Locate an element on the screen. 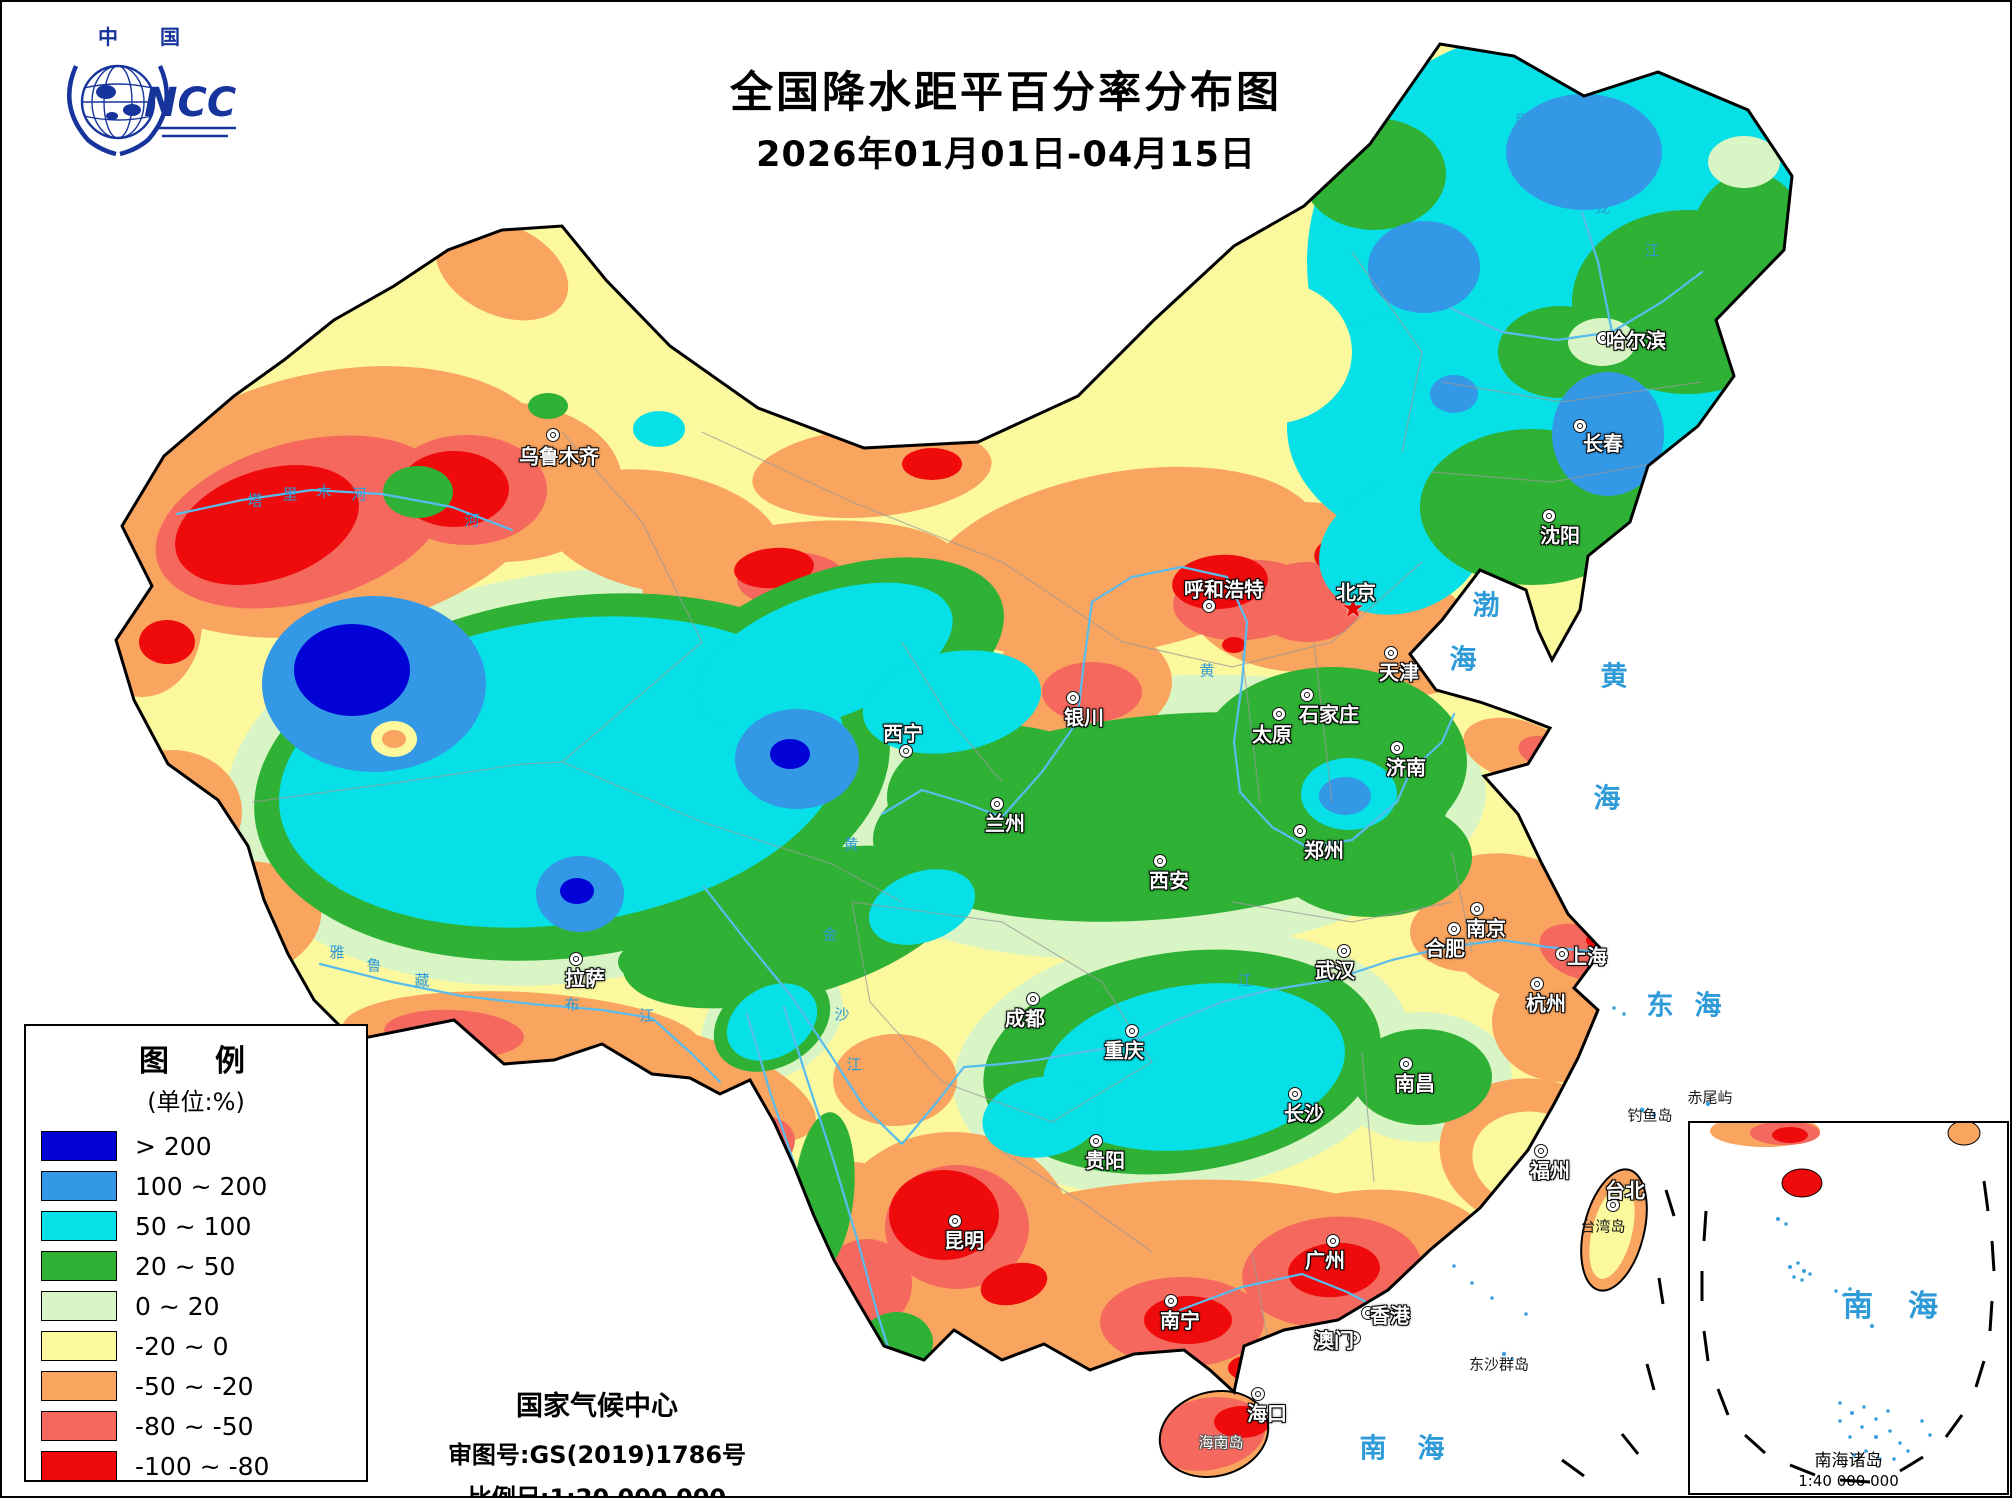 The height and width of the screenshot is (1498, 2012). legend-label: 20 ~ 50 is located at coordinates (185, 1266).